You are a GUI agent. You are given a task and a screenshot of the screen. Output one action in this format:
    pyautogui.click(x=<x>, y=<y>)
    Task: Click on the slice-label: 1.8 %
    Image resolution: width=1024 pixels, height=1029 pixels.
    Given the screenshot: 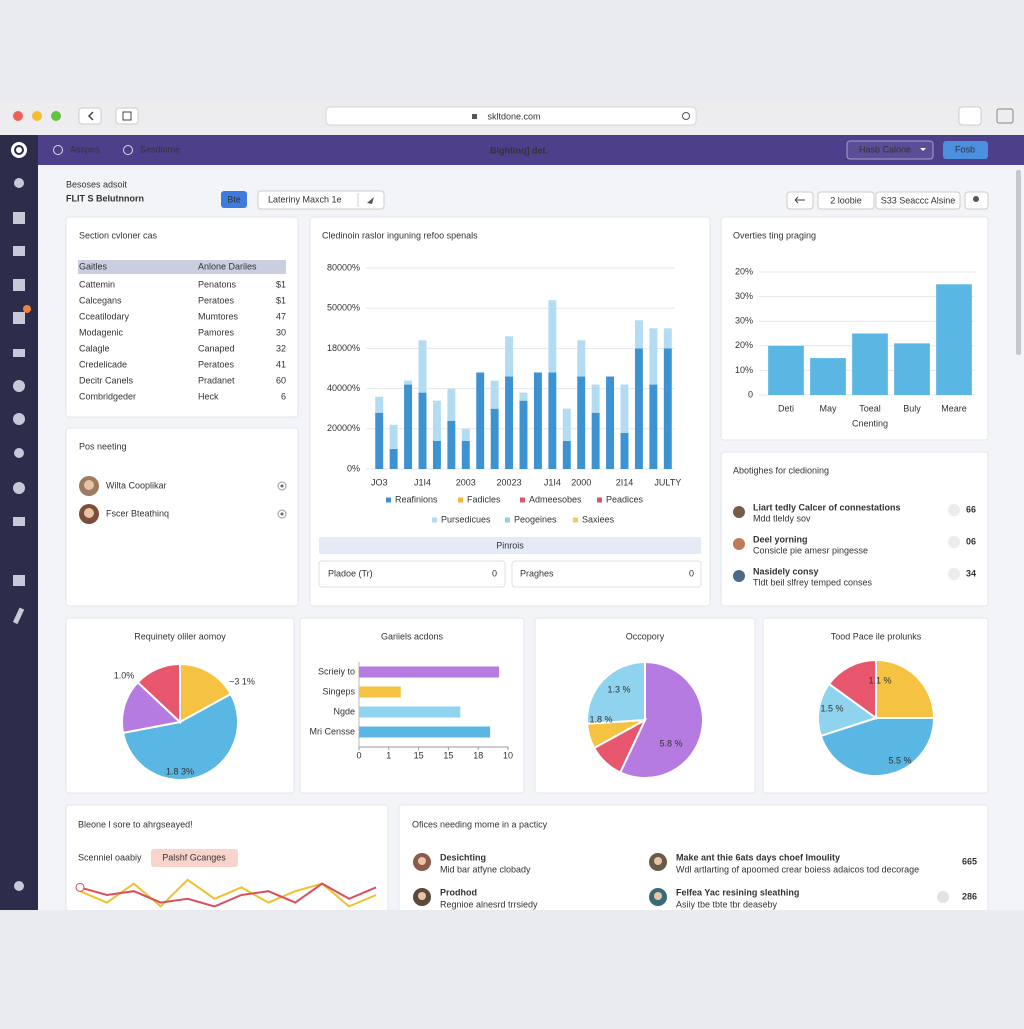 What is the action you would take?
    pyautogui.click(x=600, y=719)
    